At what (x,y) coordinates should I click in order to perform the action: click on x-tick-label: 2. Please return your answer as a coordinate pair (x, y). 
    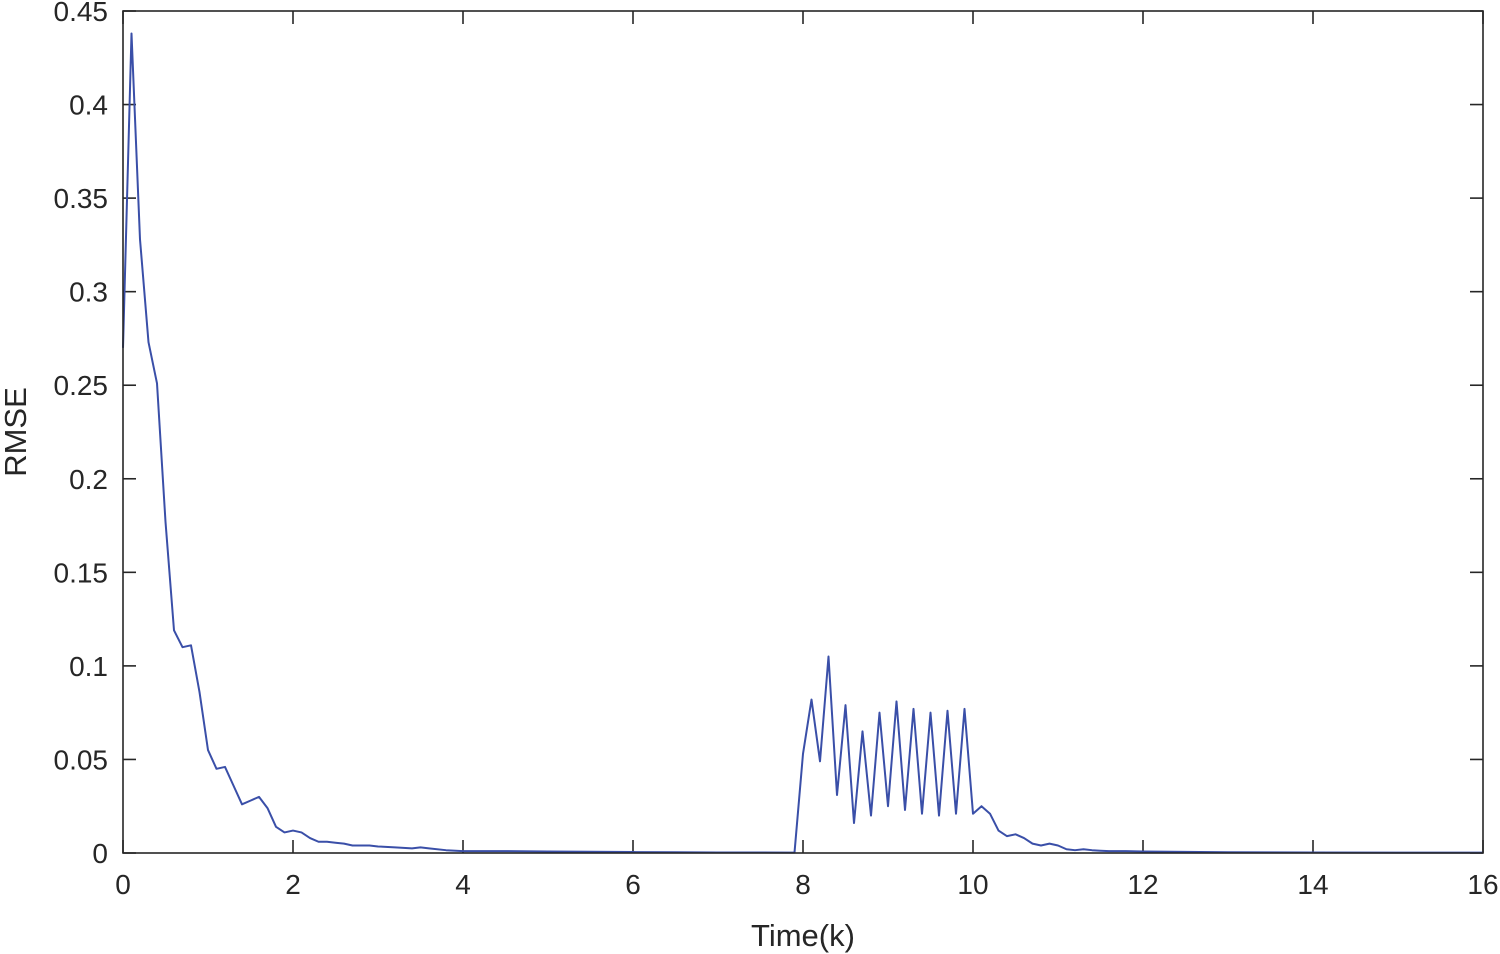
    Looking at the image, I should click on (293, 884).